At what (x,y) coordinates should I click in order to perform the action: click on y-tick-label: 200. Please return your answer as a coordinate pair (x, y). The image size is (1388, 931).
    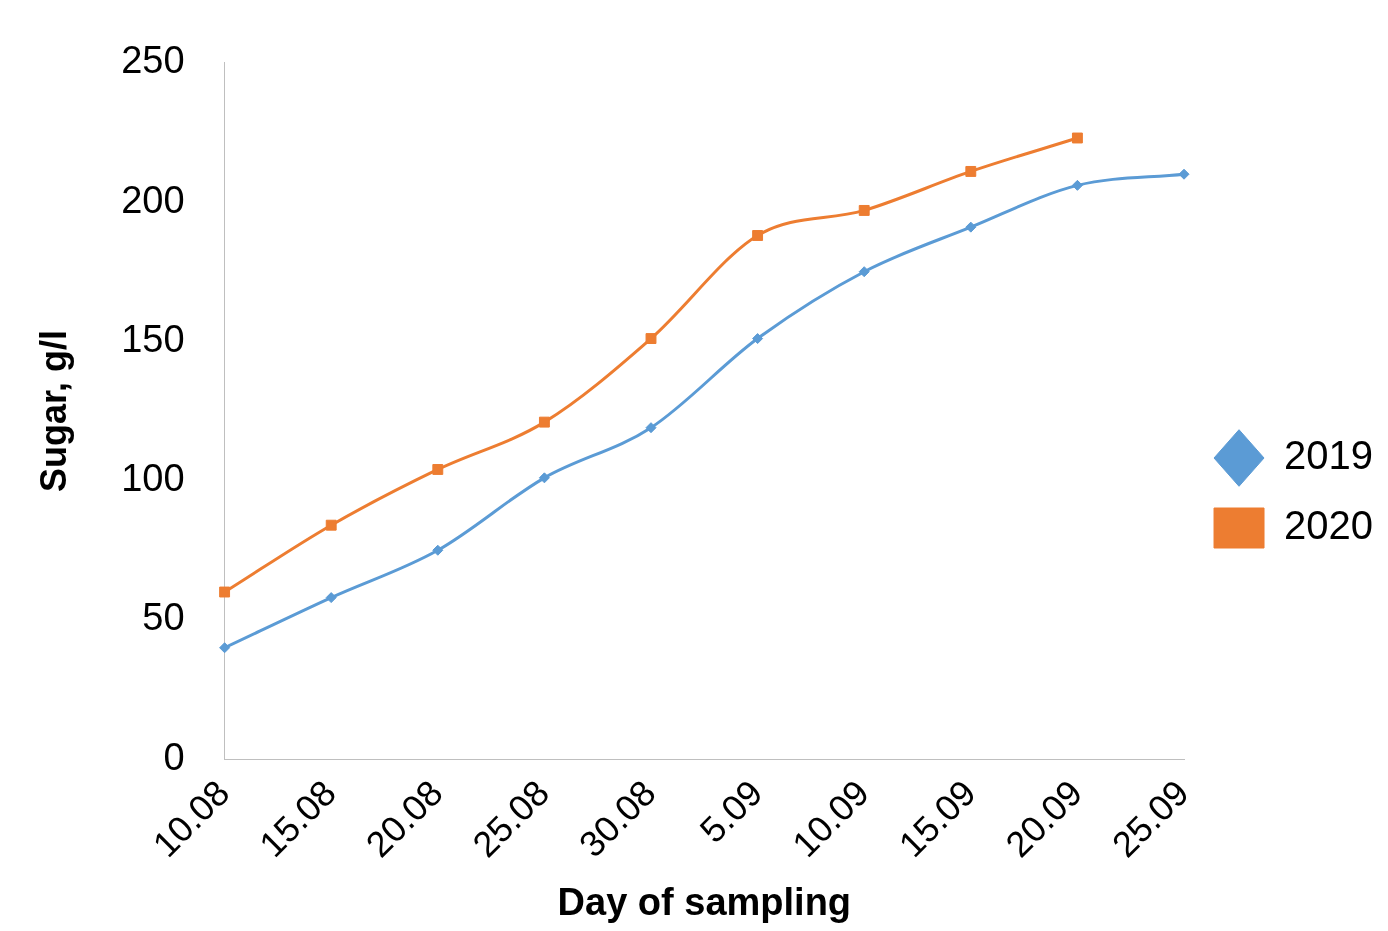
    Looking at the image, I should click on (153, 199).